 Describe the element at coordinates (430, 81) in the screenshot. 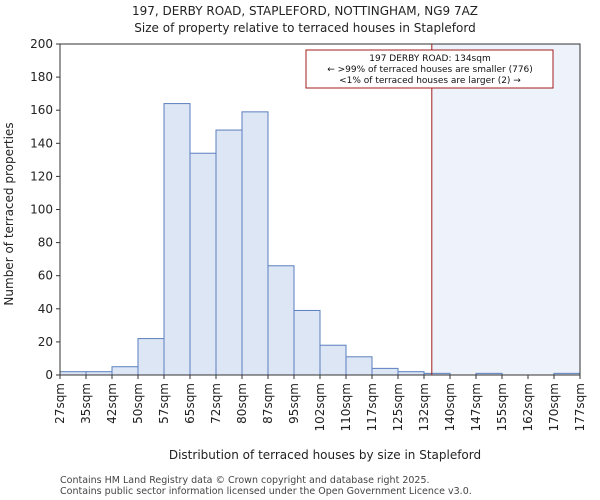

I see `annotation-line-3: <1% of terraced houses are larger (2) →` at that location.